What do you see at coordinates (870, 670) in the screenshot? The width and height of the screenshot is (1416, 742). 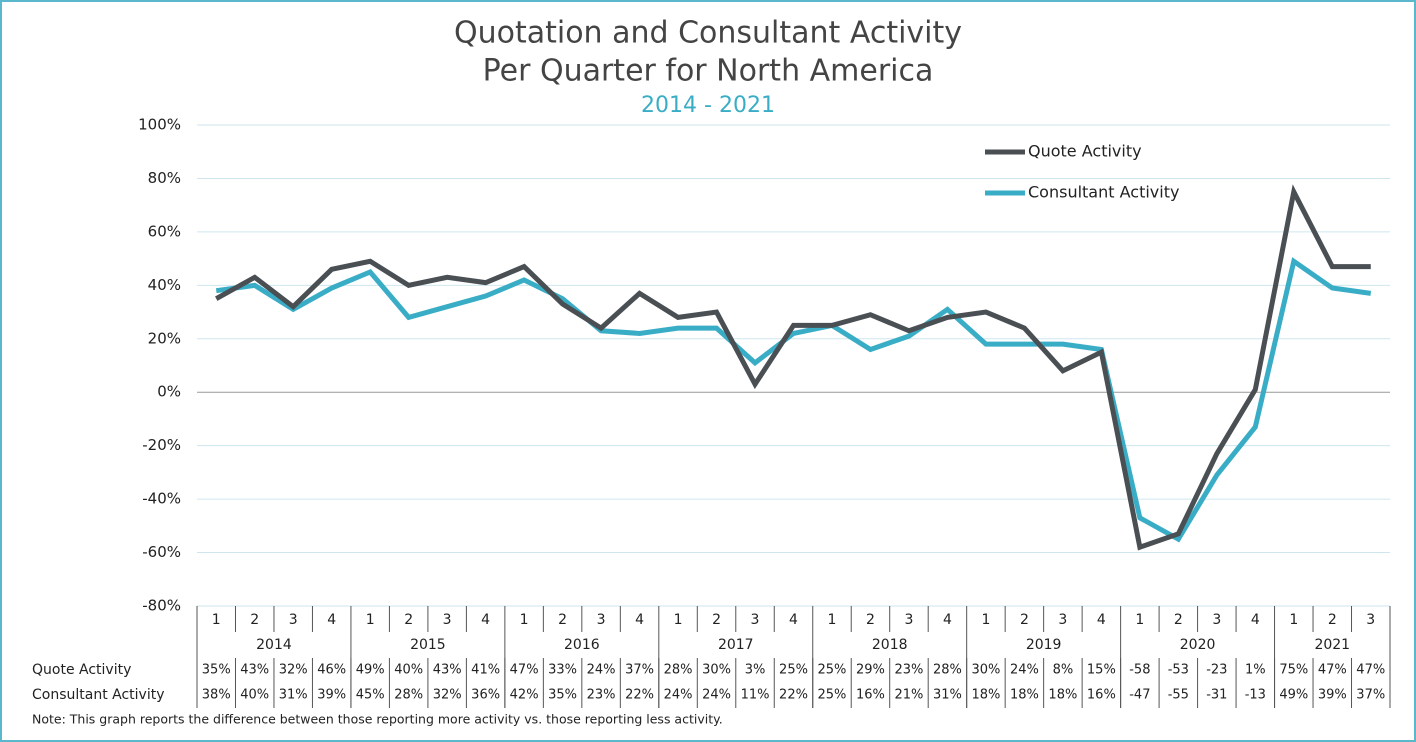 I see `data-label: 29%` at bounding box center [870, 670].